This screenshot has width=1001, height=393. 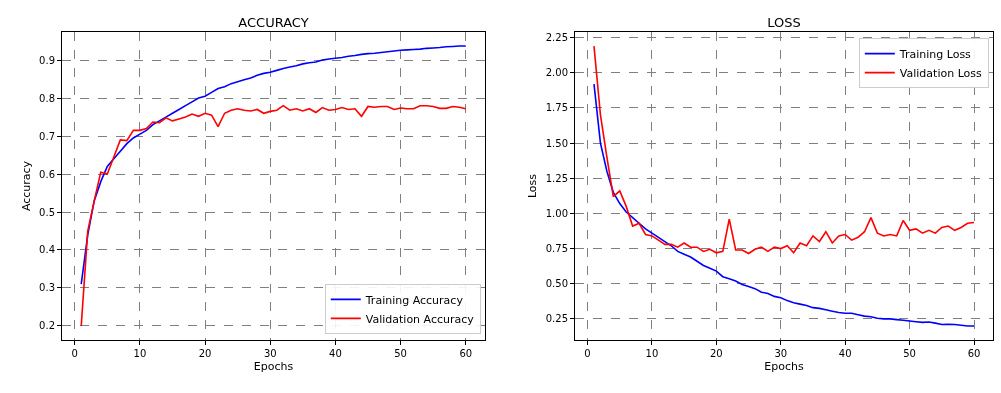 I want to click on y-axis-title: Loss, so click(x=533, y=186).